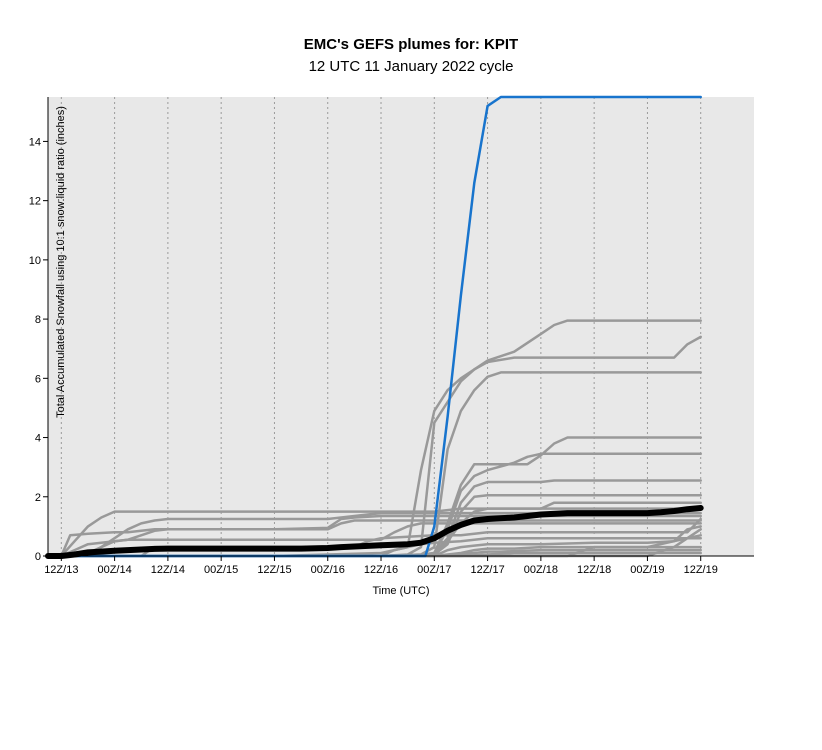 Image resolution: width=822 pixels, height=750 pixels. What do you see at coordinates (381, 570) in the screenshot?
I see `x-tick-label: 12Z/16` at bounding box center [381, 570].